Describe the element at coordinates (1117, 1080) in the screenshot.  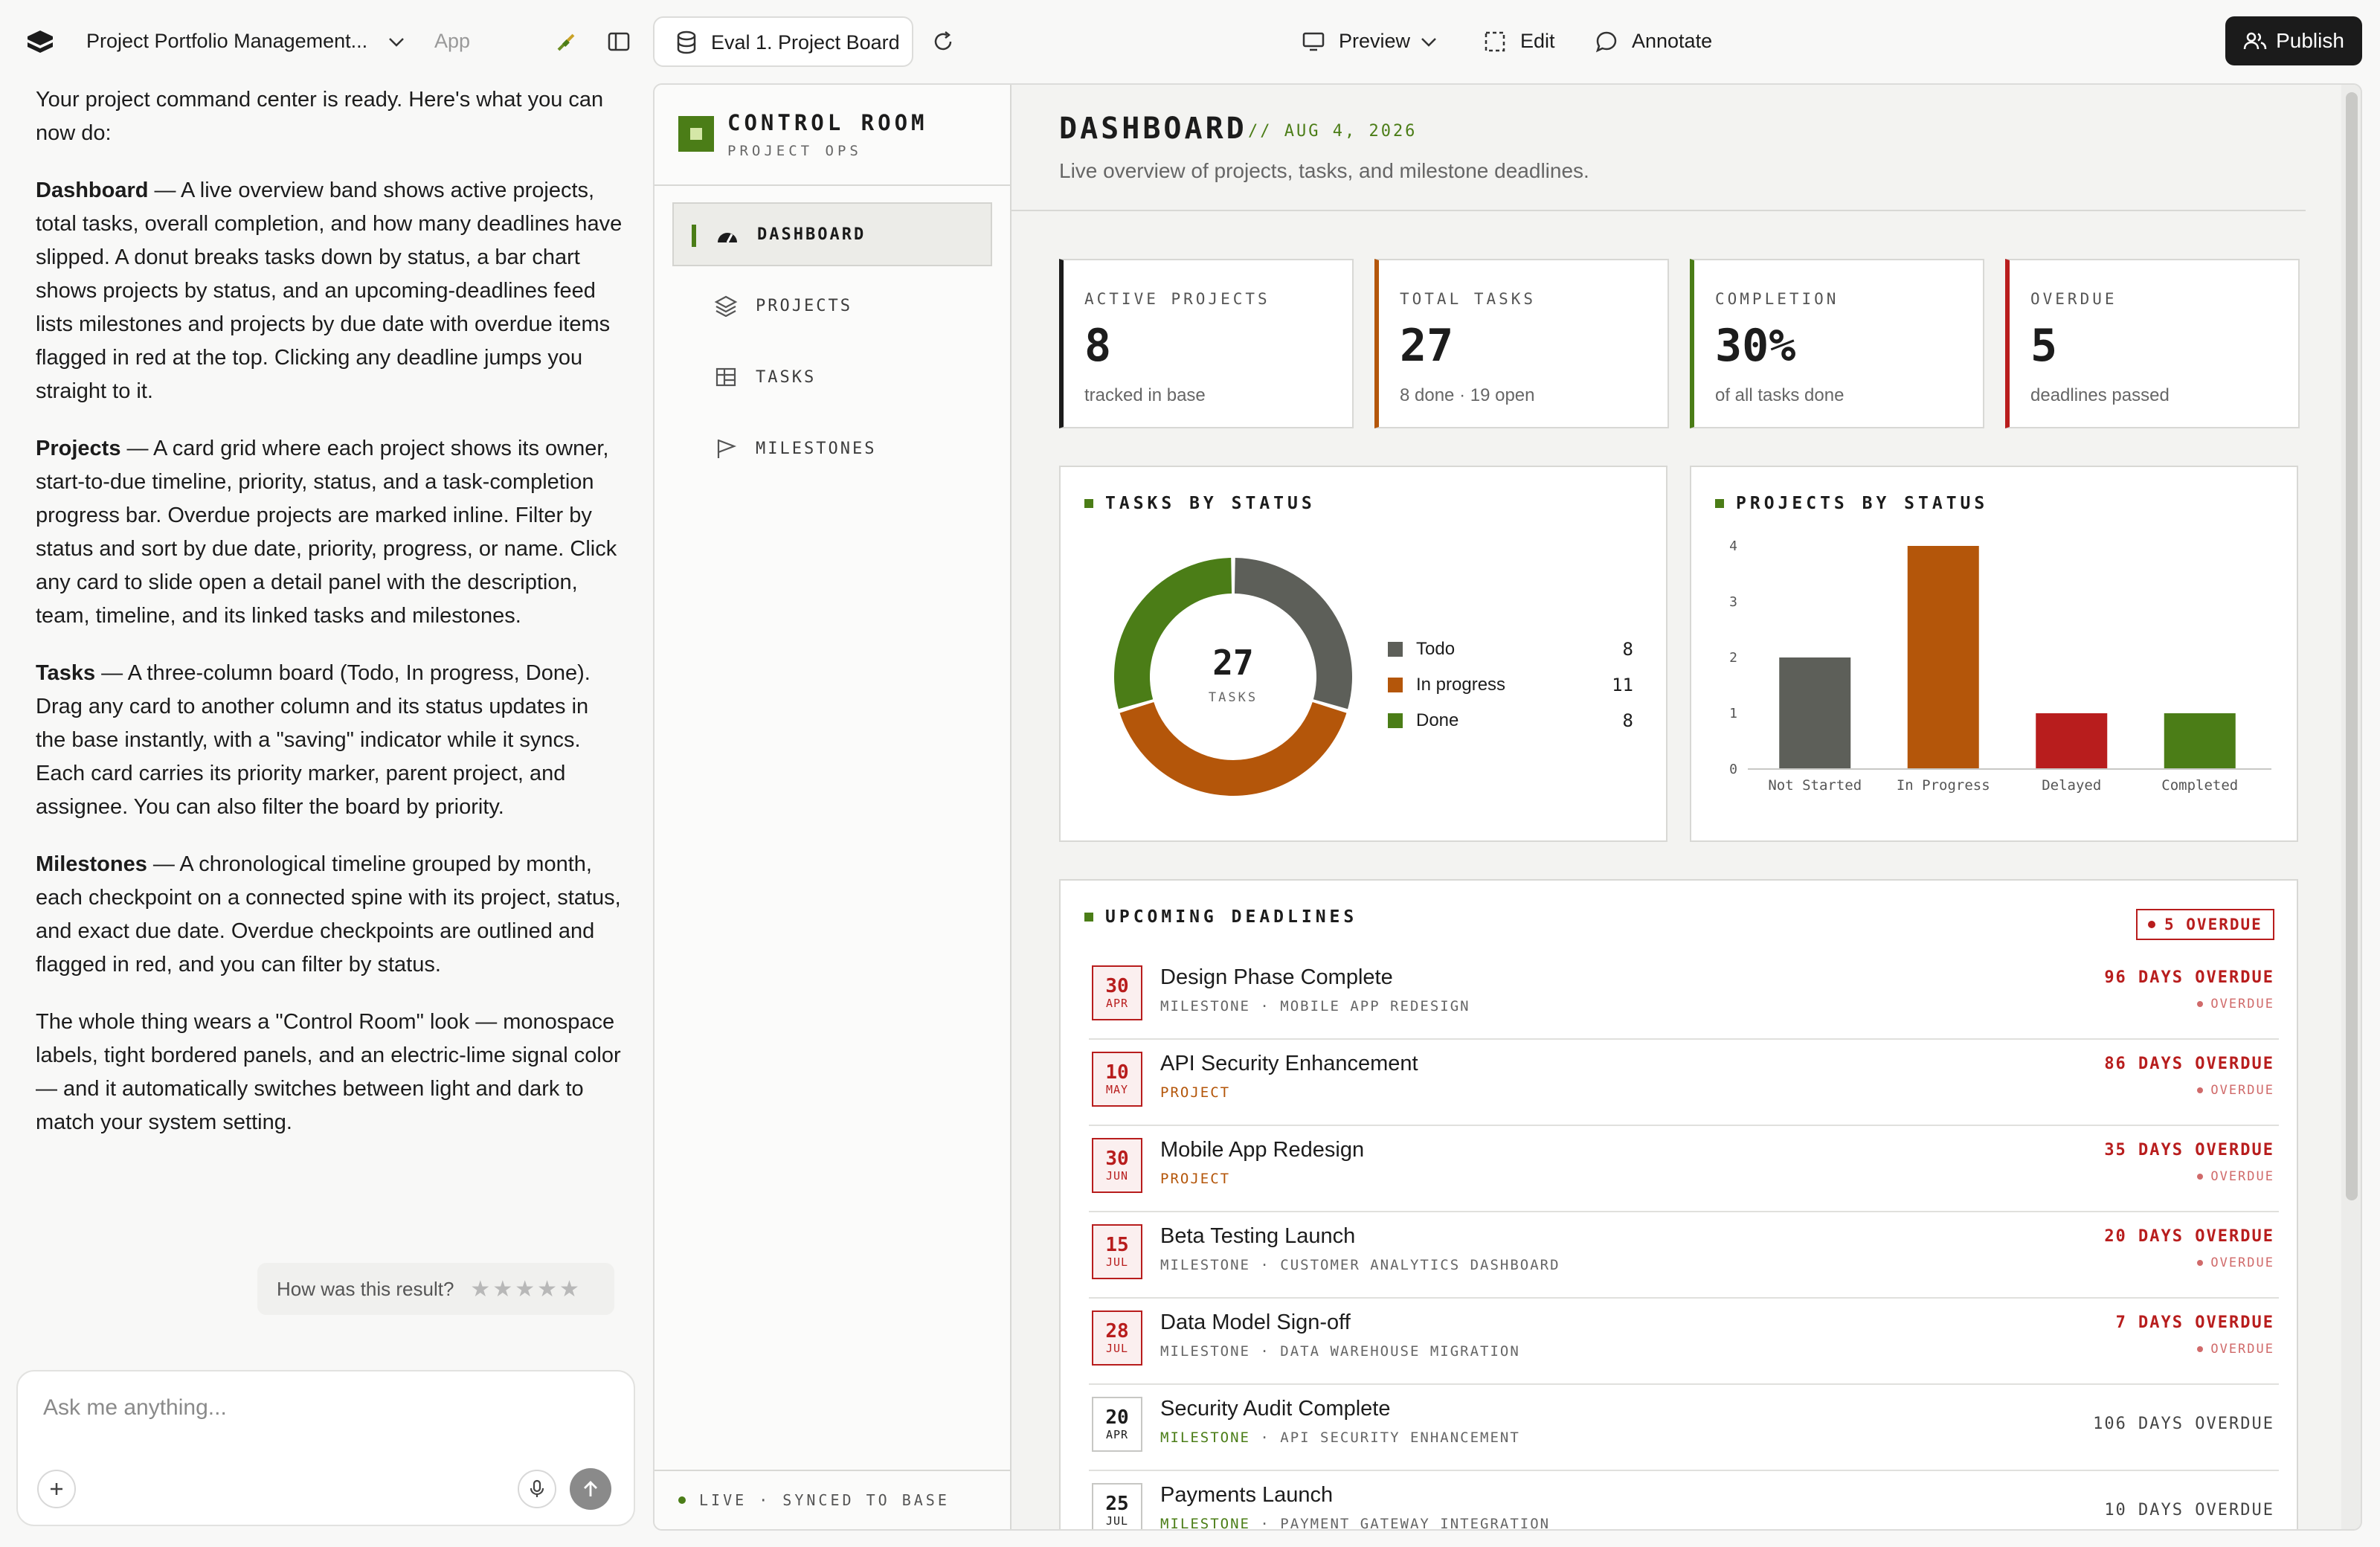
I see `calendar-date: 10 MAY` at that location.